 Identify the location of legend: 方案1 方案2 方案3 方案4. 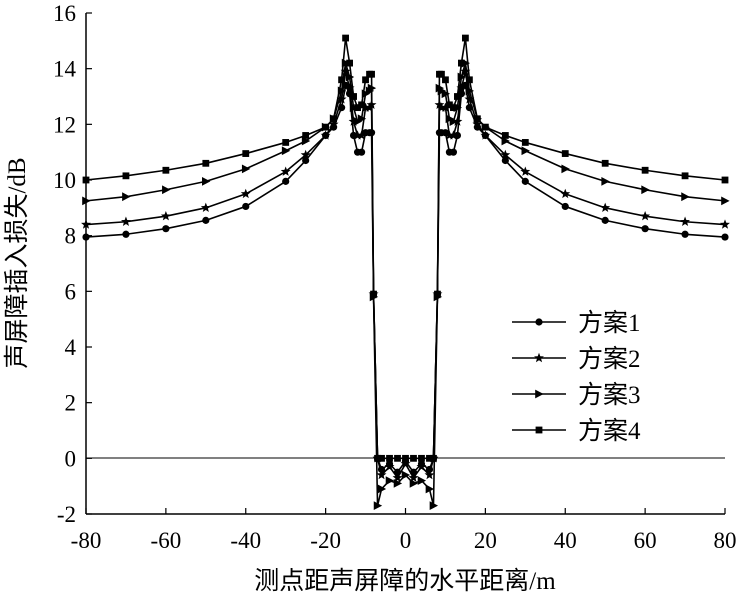
(576, 377).